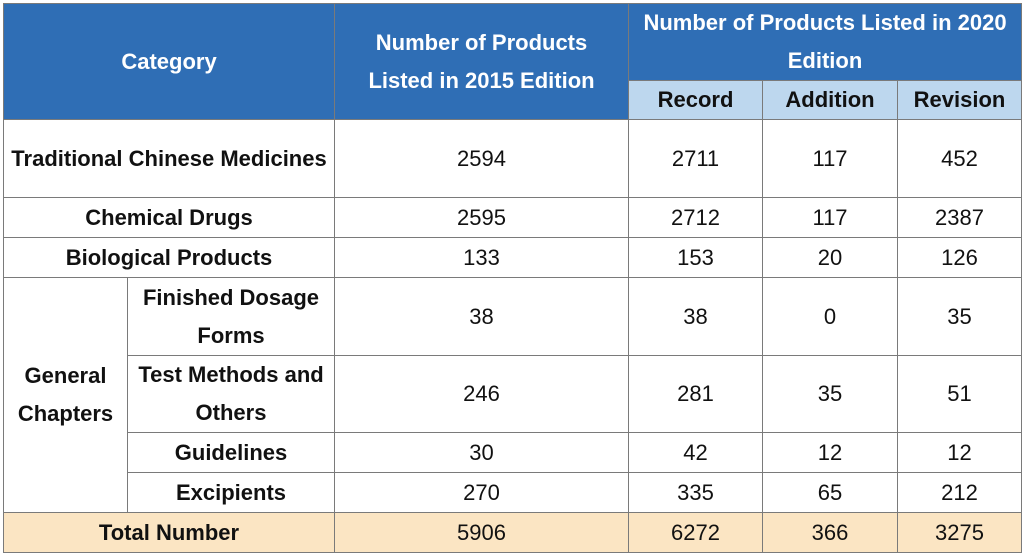  What do you see at coordinates (482, 532) in the screenshot?
I see `total-2015: 5906` at bounding box center [482, 532].